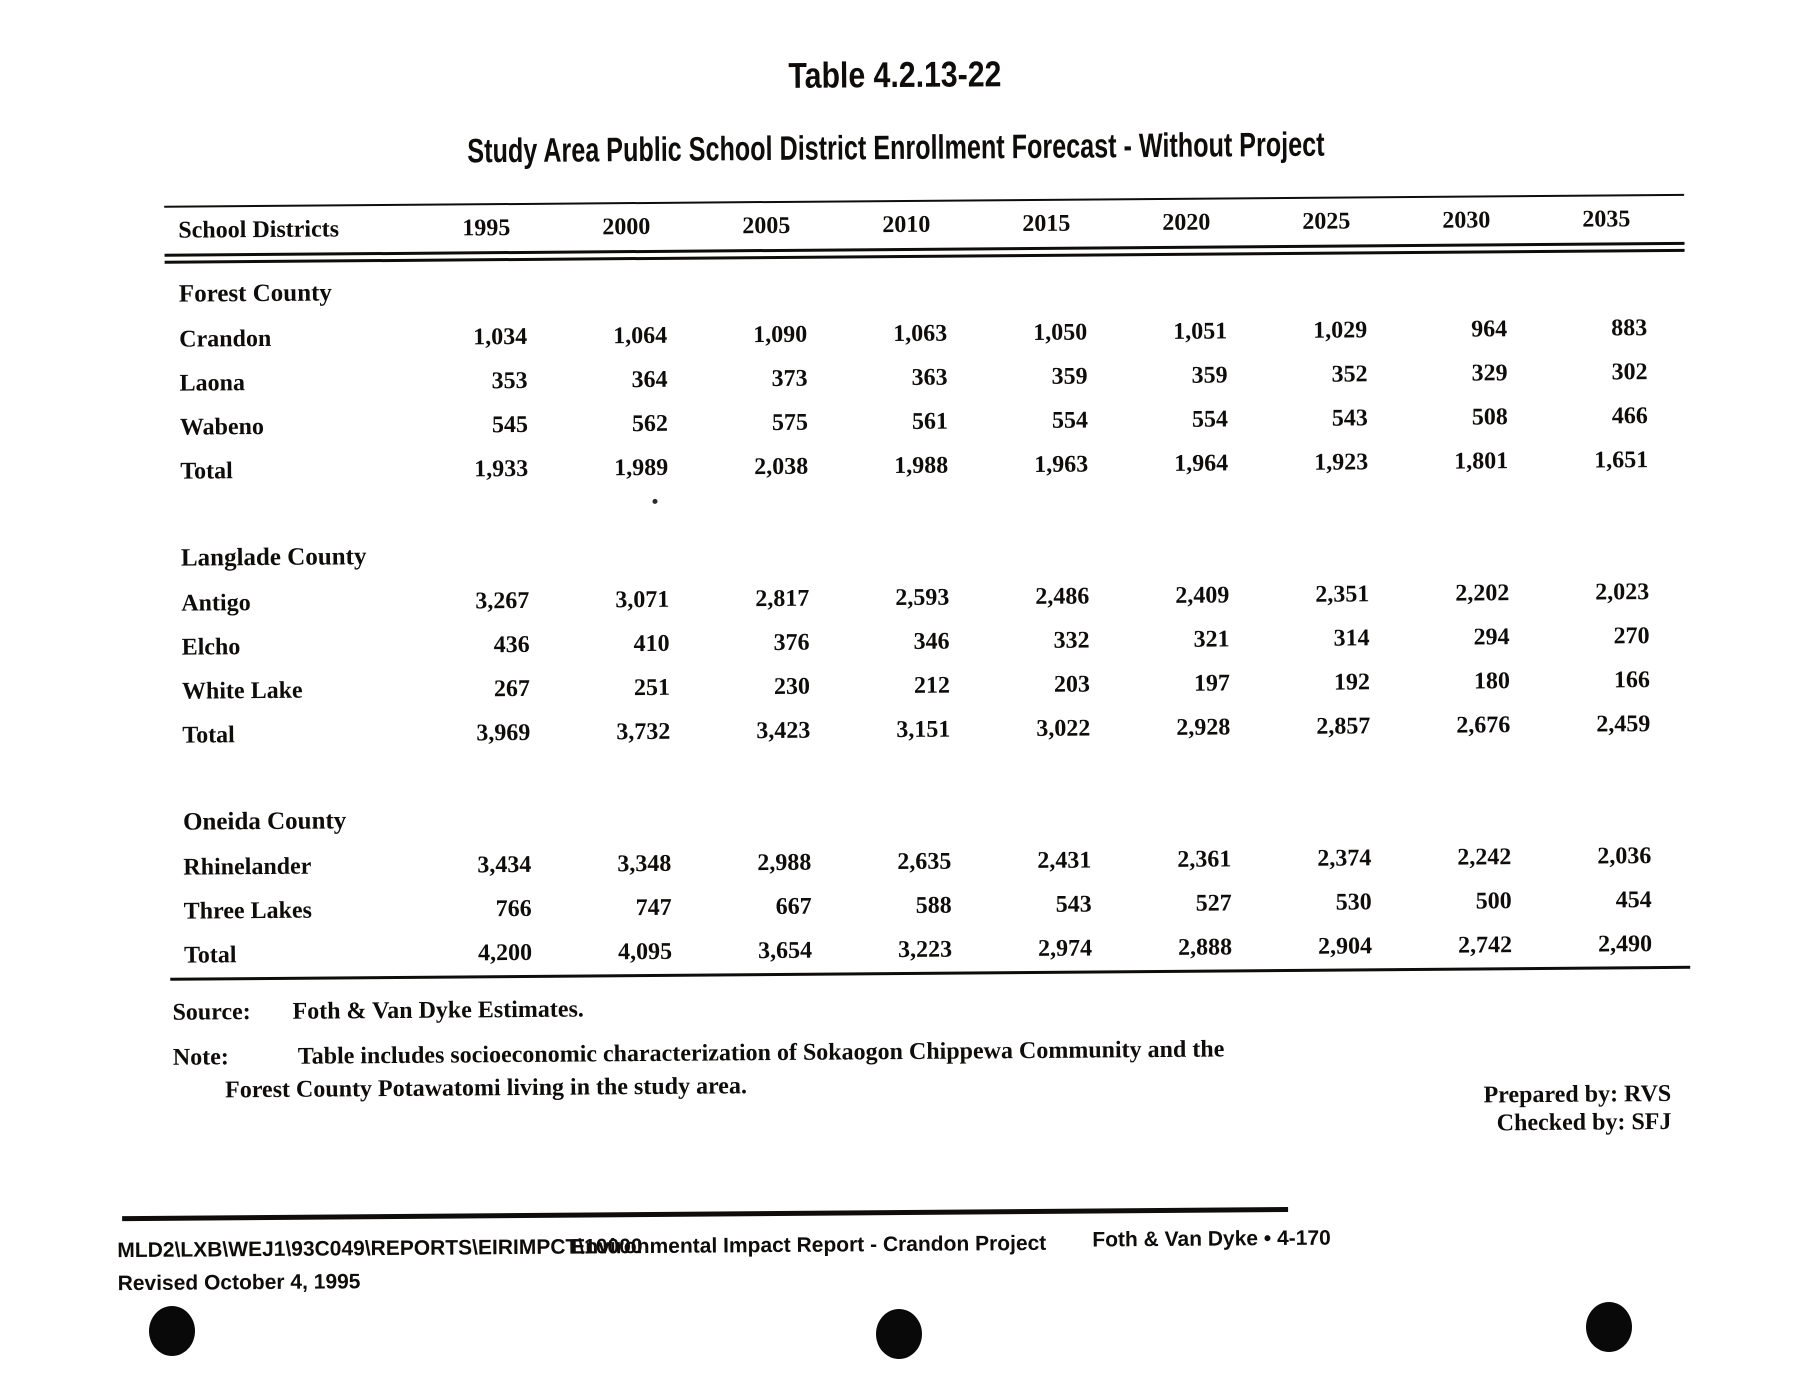  Describe the element at coordinates (1623, 724) in the screenshot. I see `enrollment-value: 2,459` at that location.